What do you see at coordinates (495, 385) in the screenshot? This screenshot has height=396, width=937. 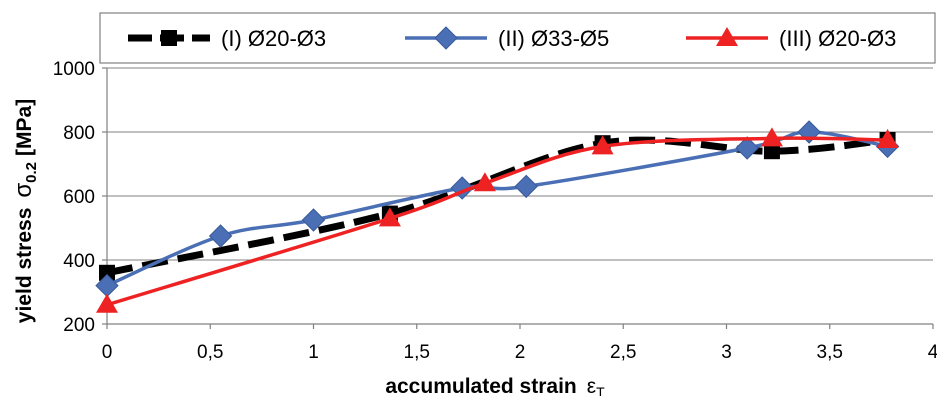 I see `x-axis-title: accumulated strain εT` at bounding box center [495, 385].